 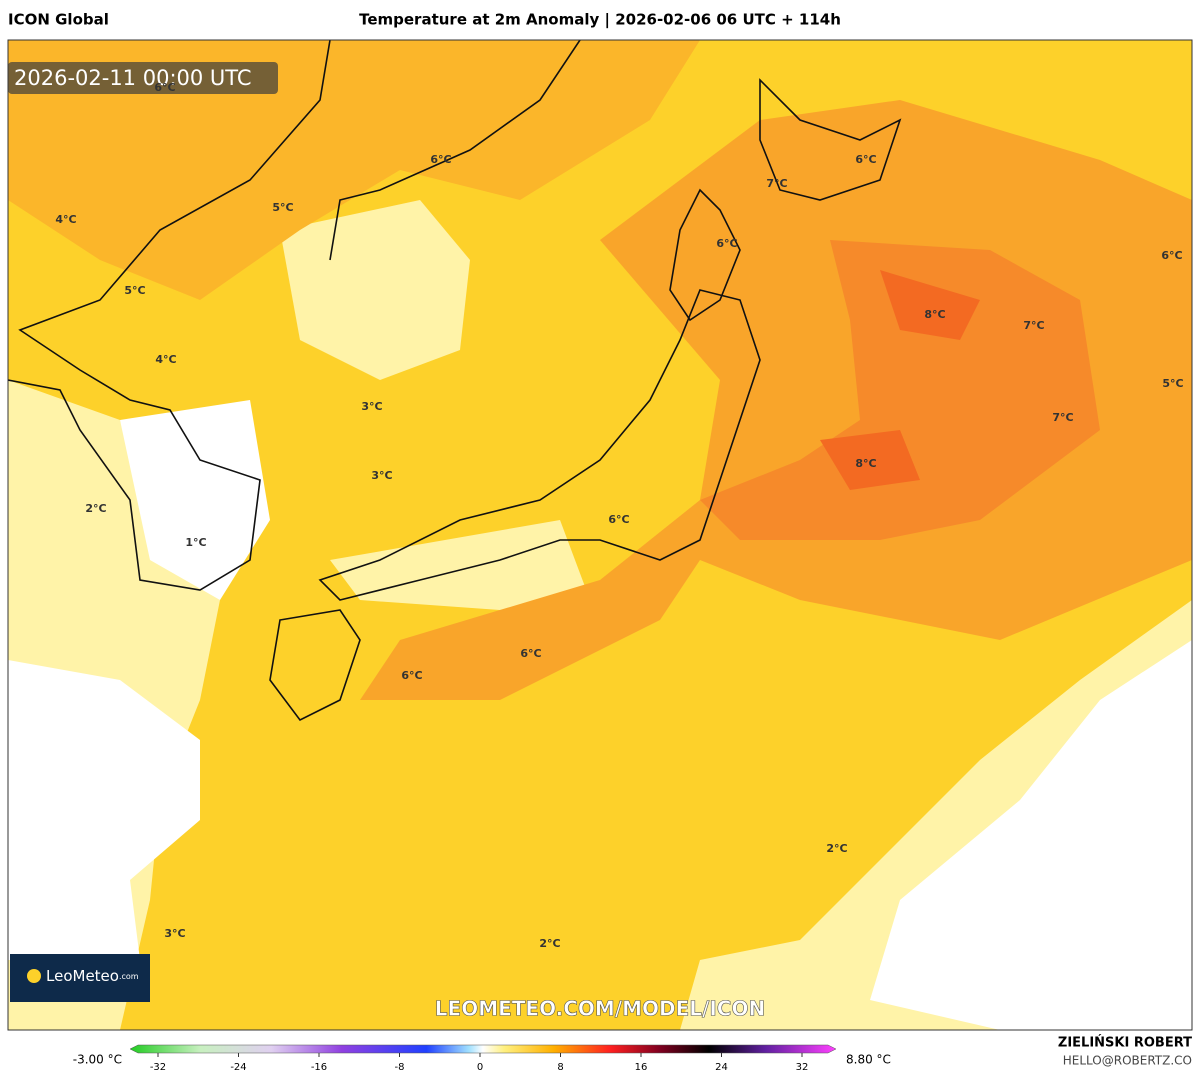 I want to click on logo-sun, so click(x=34, y=976).